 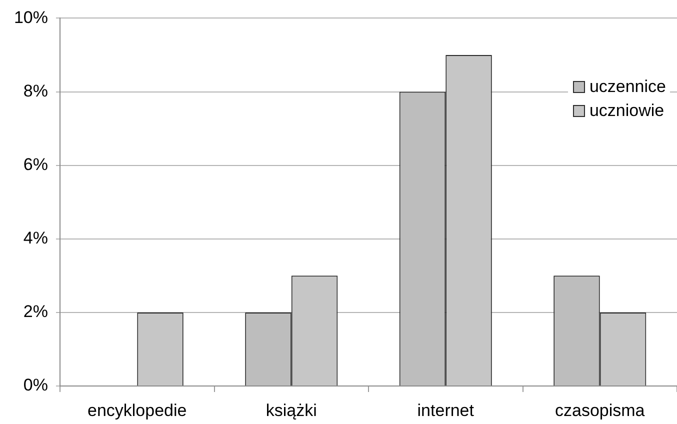 I want to click on y-tick-label: 2%, so click(x=35, y=312).